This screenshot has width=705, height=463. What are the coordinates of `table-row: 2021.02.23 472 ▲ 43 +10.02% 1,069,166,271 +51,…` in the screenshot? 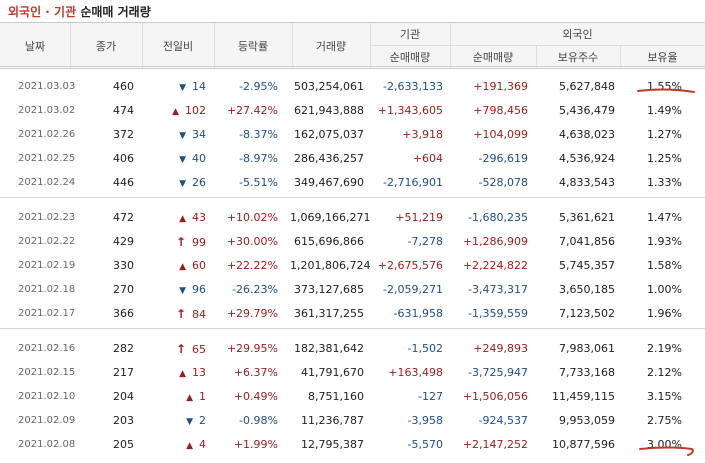 It's located at (352, 218).